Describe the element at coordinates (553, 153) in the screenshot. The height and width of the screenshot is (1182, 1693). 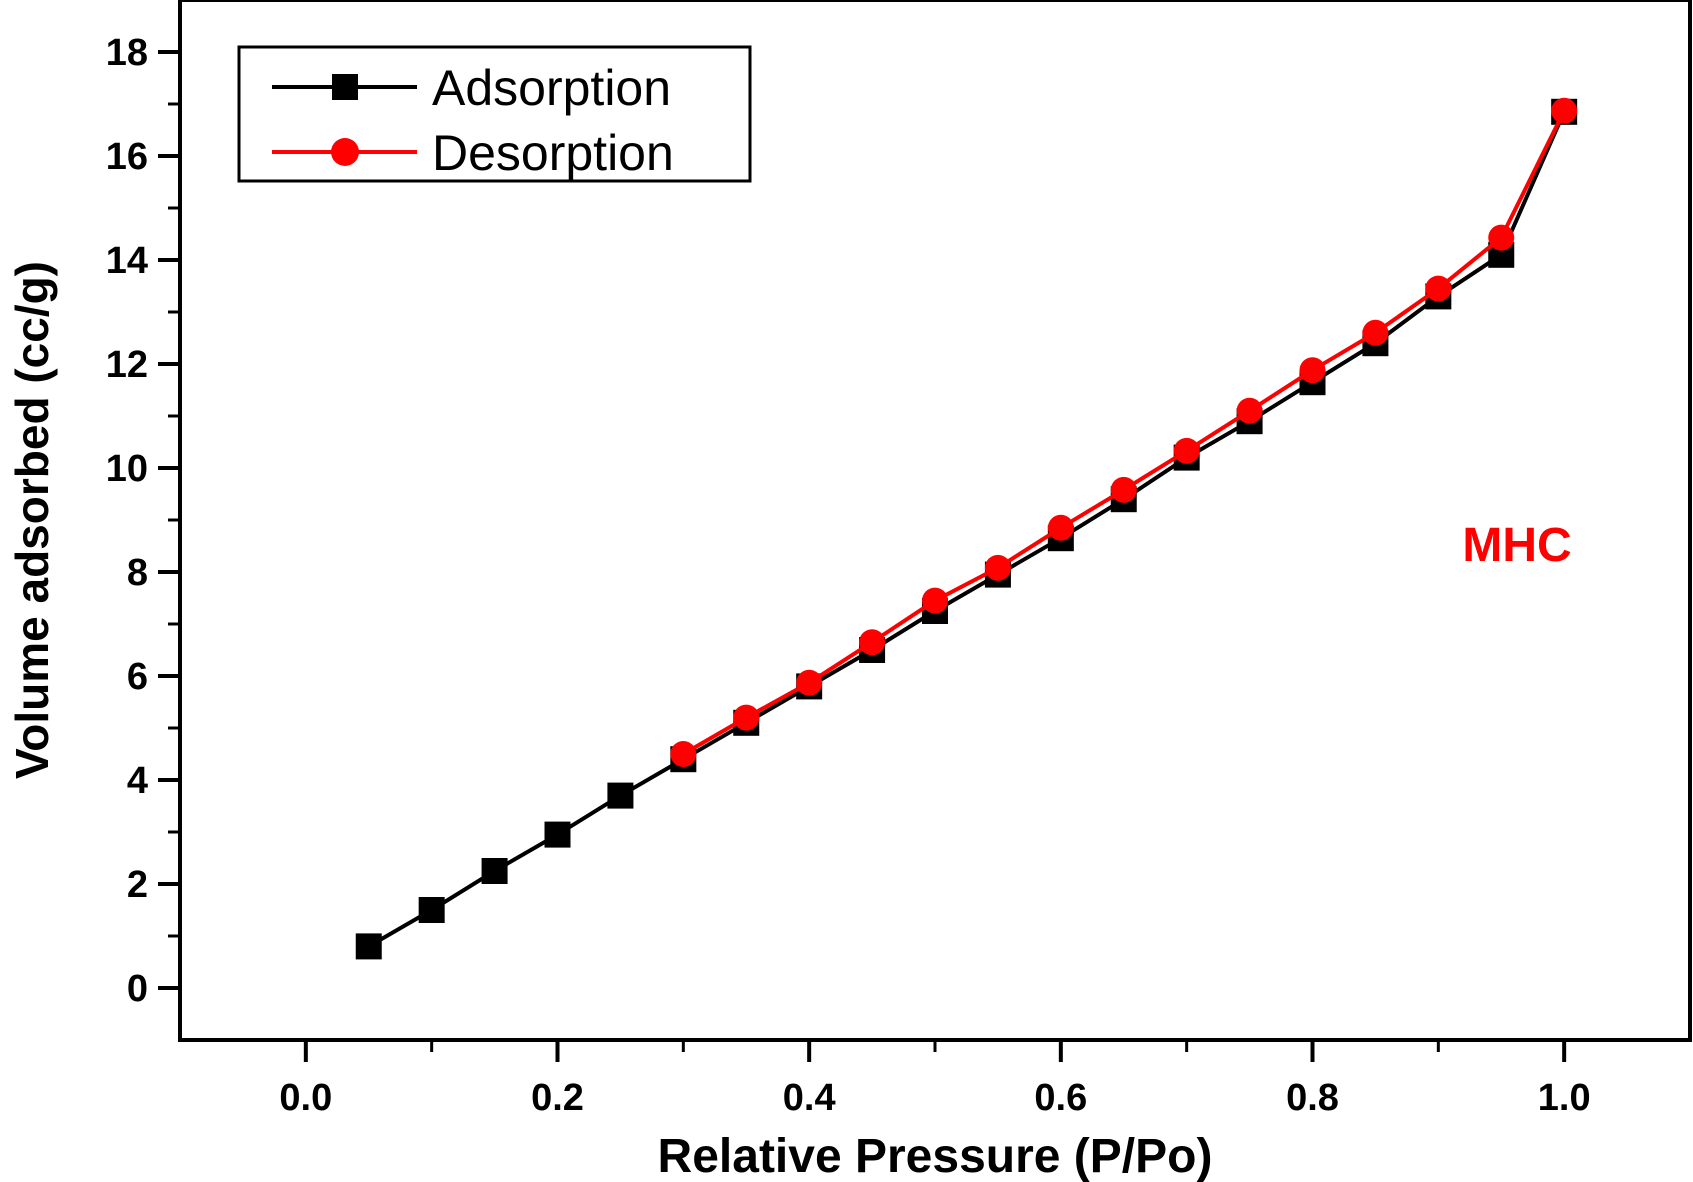
I see `legend-label-desorption: Desorption` at that location.